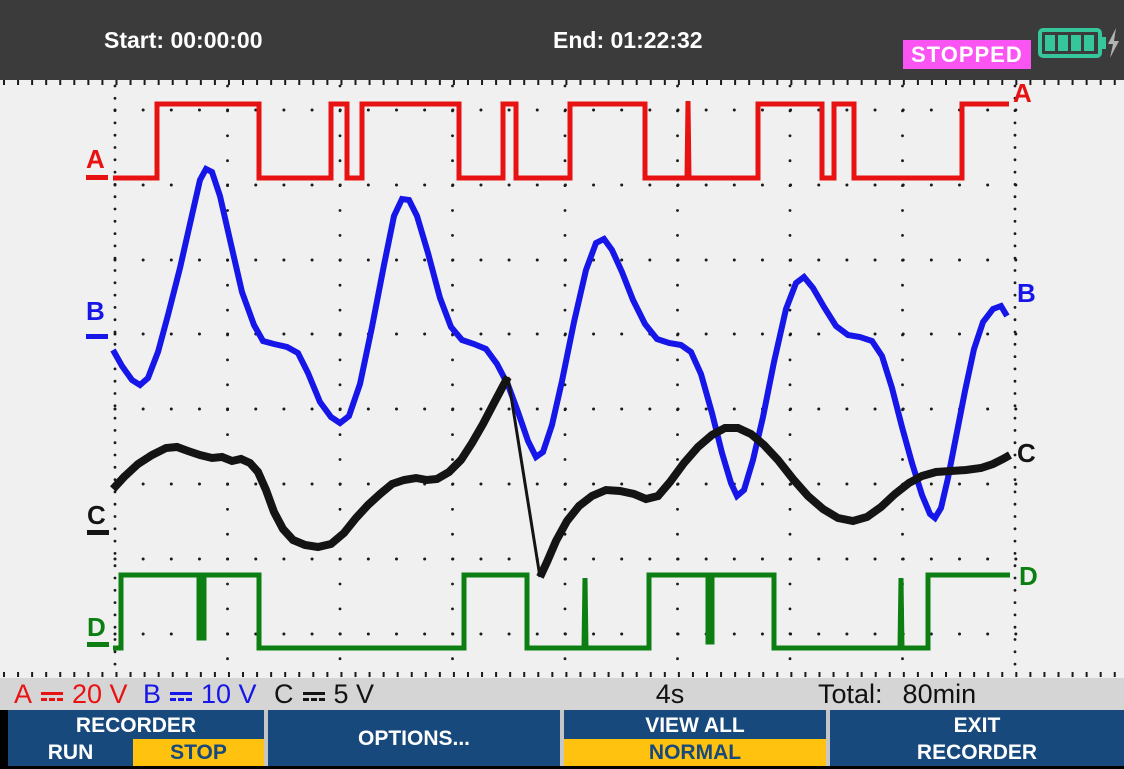  I want to click on normal-option-selected: NORMAL, so click(695, 752).